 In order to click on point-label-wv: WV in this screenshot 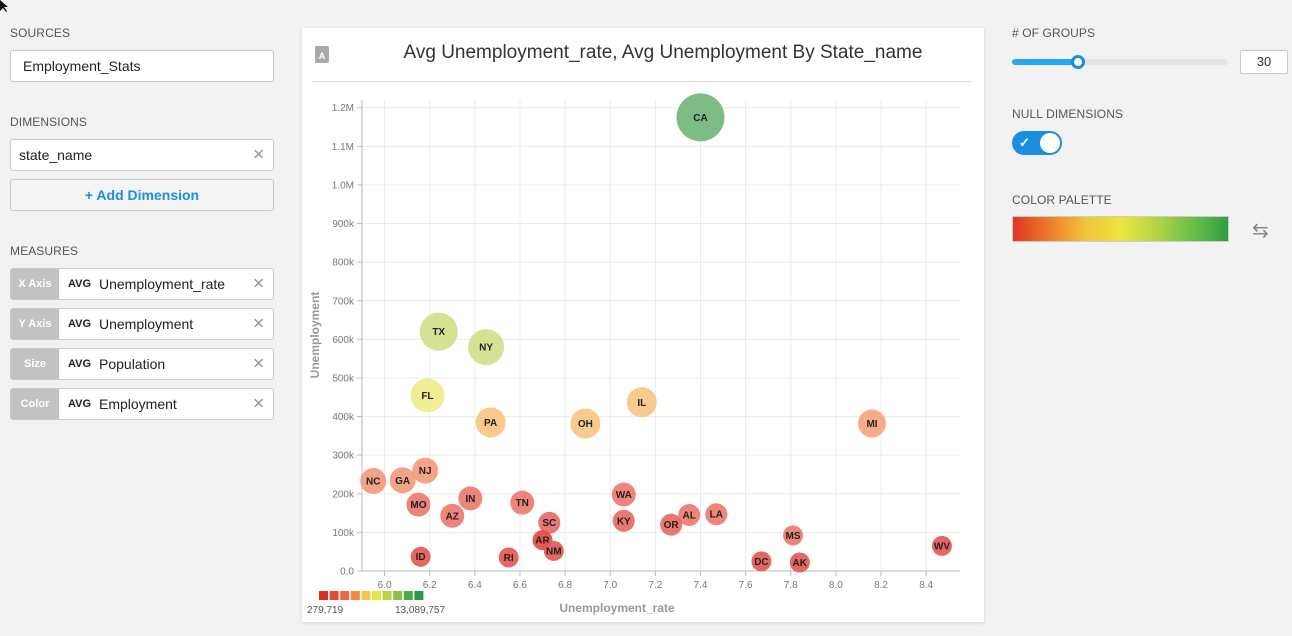, I will do `click(942, 546)`.